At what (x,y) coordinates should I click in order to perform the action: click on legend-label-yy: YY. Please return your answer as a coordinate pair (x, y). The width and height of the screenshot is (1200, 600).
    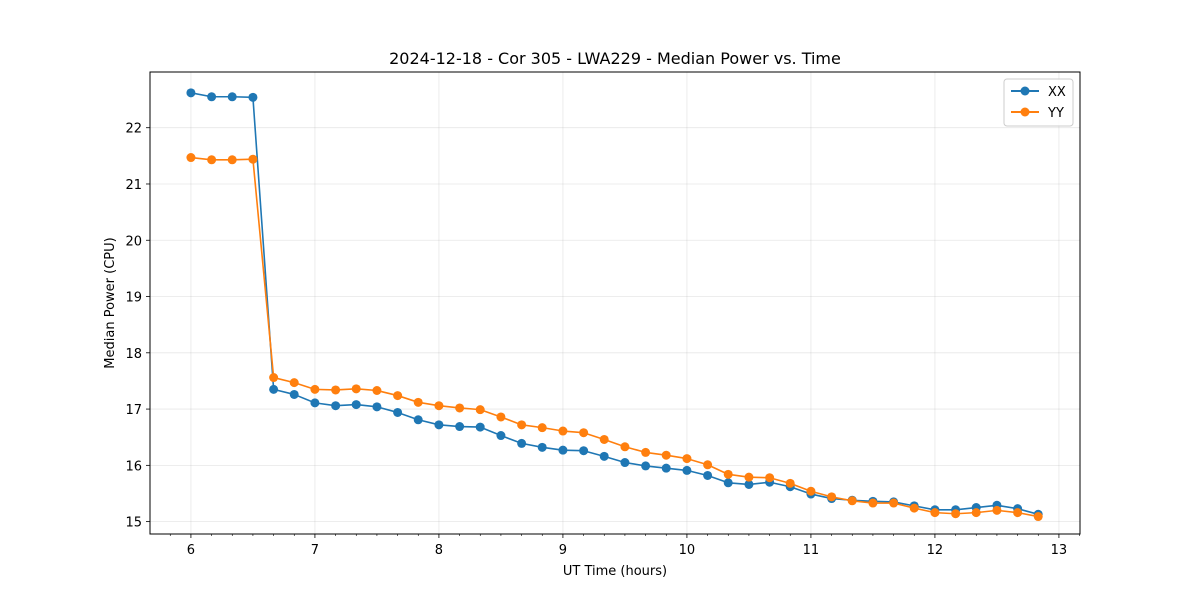
    Looking at the image, I should click on (1055, 113).